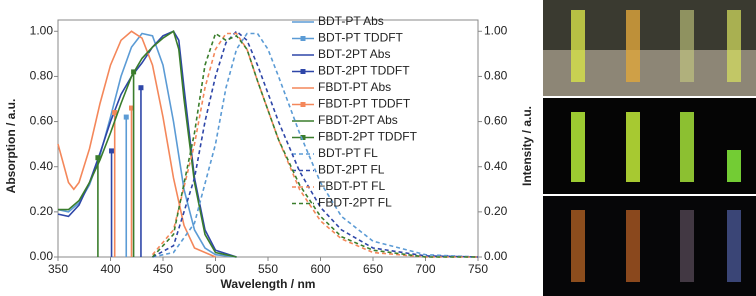 This screenshot has width=756, height=296. I want to click on y2-tick-label: 0.80, so click(496, 76).